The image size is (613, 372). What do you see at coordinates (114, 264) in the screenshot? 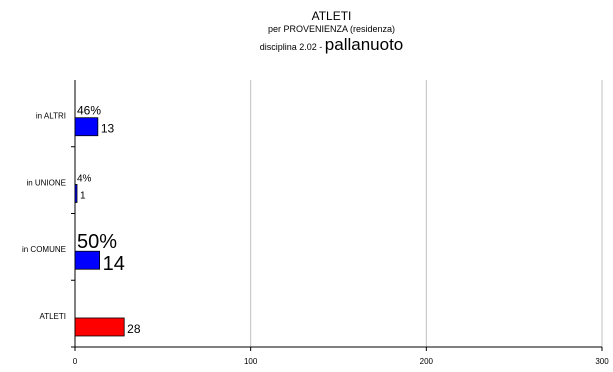
I see `value-label: 14` at bounding box center [114, 264].